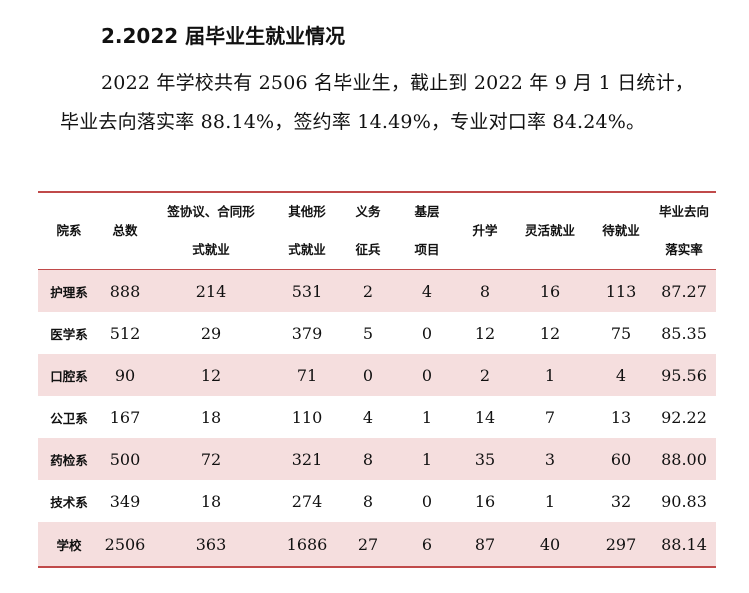 The width and height of the screenshot is (749, 593). What do you see at coordinates (377, 501) in the screenshot?
I see `table-row: 技术系 349 18 274 8 0 16 1 32 90.83` at bounding box center [377, 501].